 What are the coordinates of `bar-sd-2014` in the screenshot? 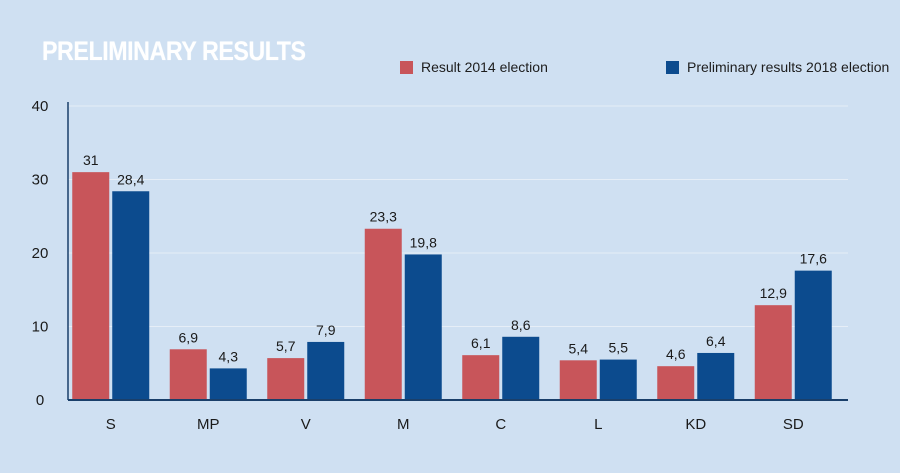 It's located at (773, 352).